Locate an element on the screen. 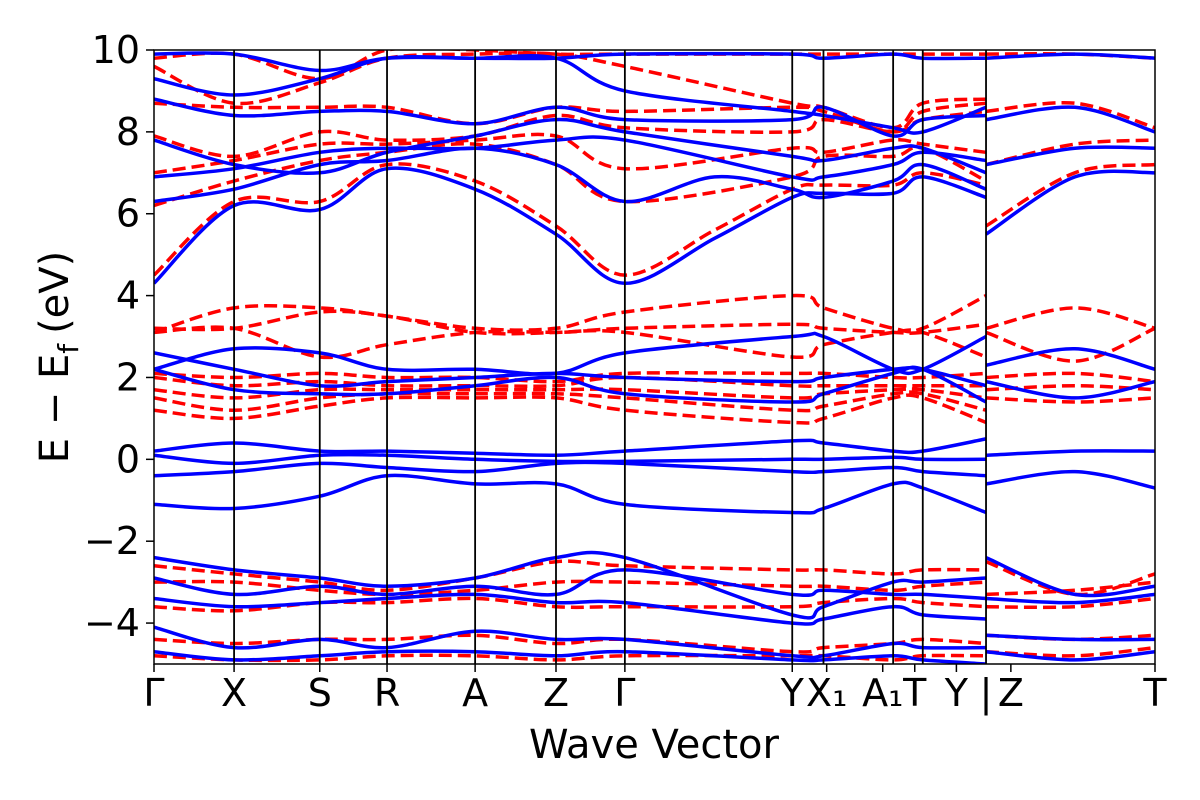  x-tick-label-2: S is located at coordinates (320, 693).